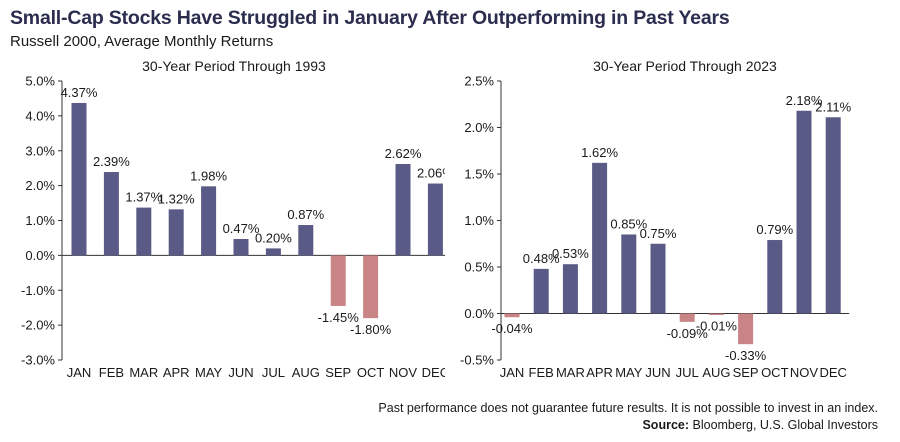  Describe the element at coordinates (688, 333) in the screenshot. I see `data-label: -0.09%` at that location.